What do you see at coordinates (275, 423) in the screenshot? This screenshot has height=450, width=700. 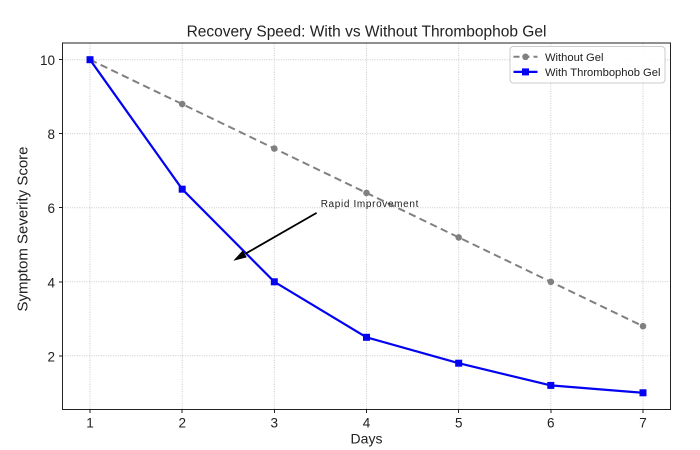 I see `svg-text: 3` at bounding box center [275, 423].